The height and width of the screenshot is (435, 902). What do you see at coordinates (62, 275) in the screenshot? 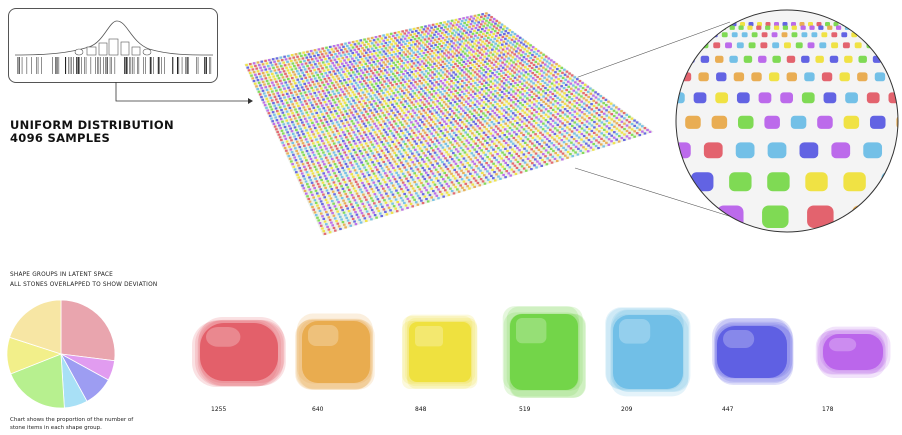
I see `section-line1: SHAPE GROUPS IN LATENT SPACE` at bounding box center [62, 275].